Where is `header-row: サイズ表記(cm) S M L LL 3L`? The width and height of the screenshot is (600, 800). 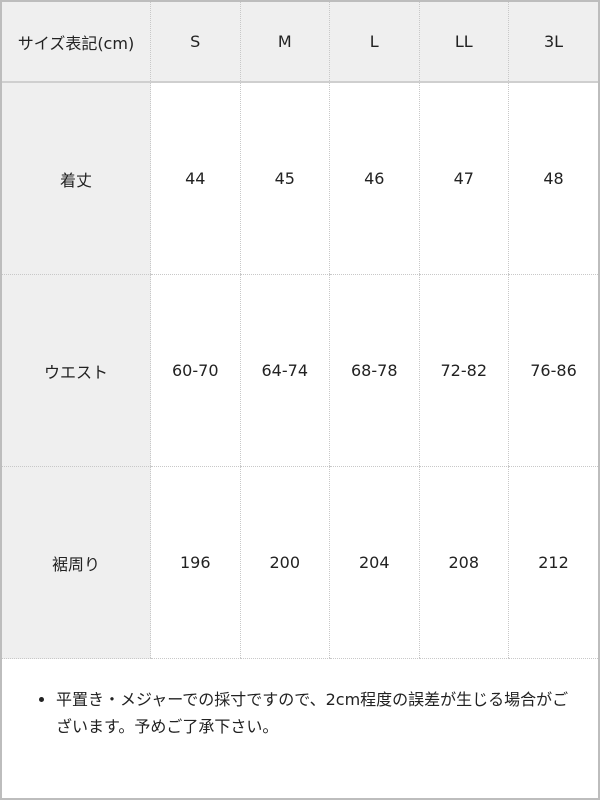 header-row: サイズ表記(cm) S M L LL 3L is located at coordinates (300, 42).